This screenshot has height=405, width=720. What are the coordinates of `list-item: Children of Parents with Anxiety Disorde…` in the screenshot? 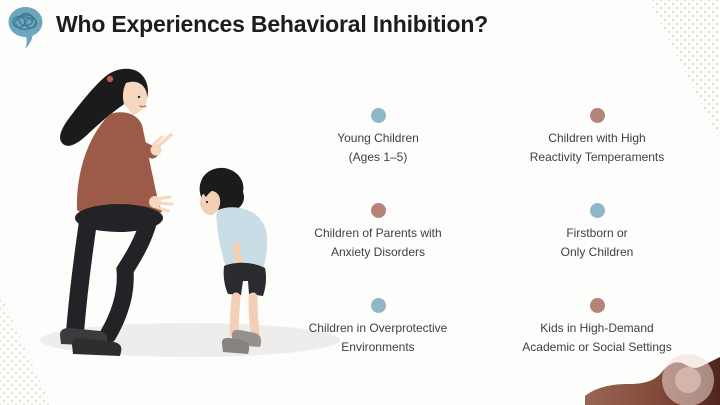 It's located at (378, 232).